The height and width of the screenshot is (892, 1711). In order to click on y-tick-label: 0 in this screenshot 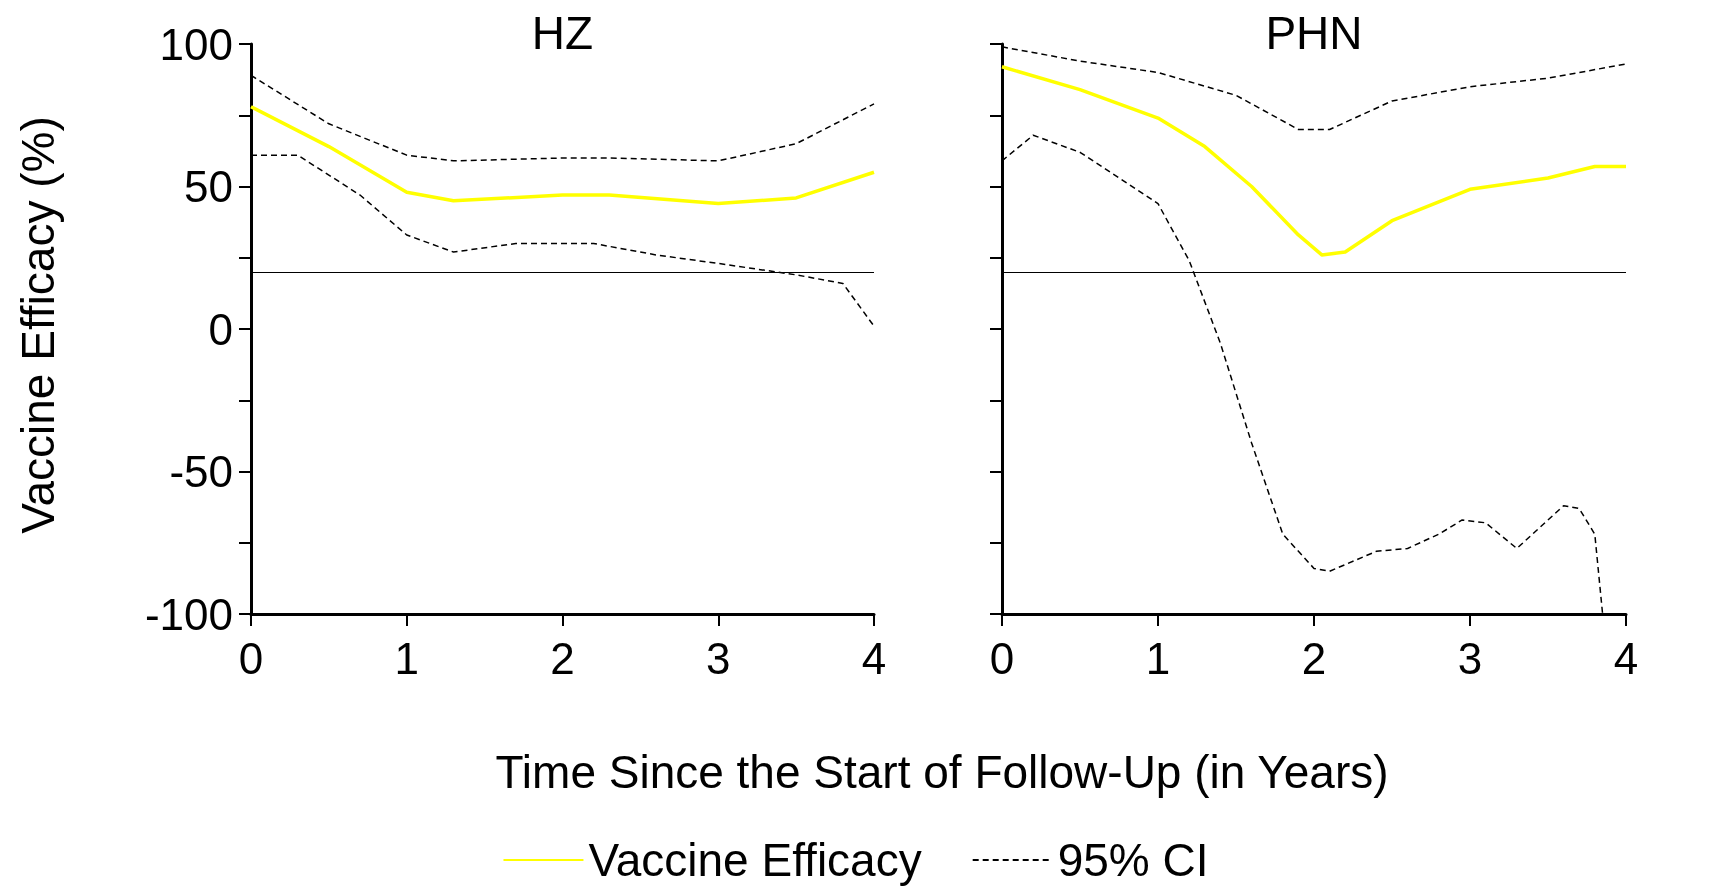, I will do `click(220, 329)`.